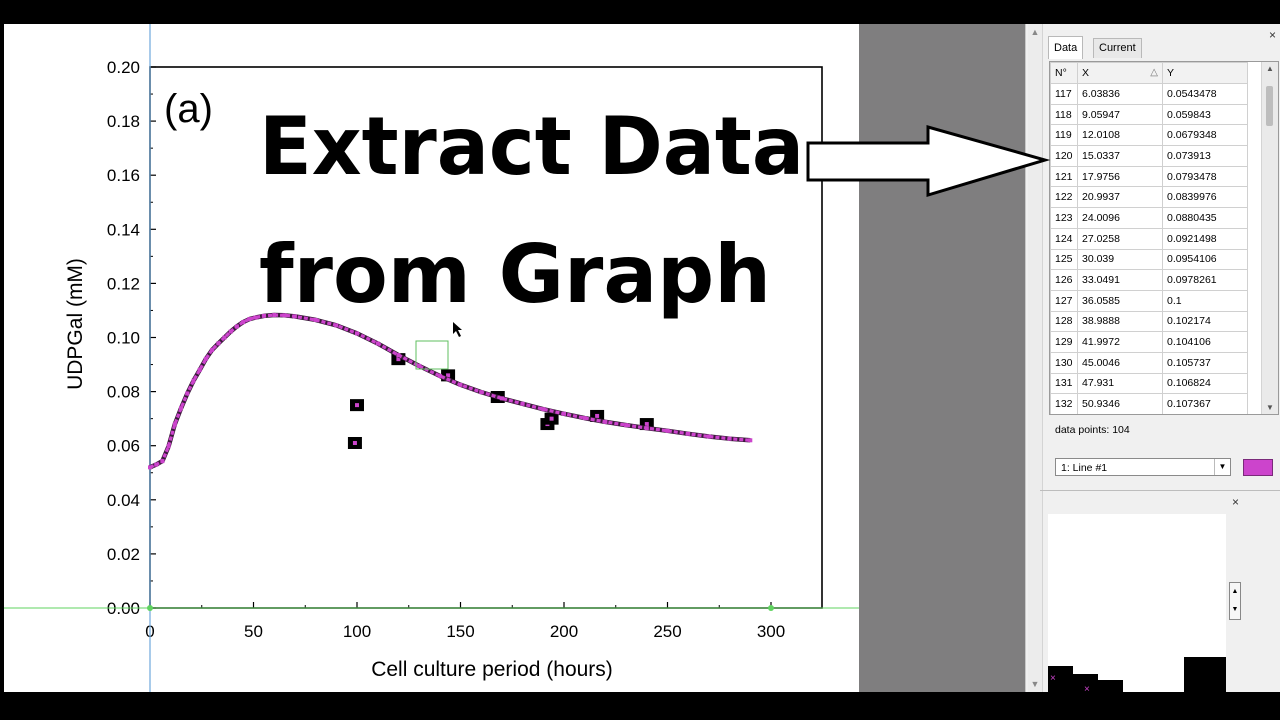  I want to click on table-row: 122 20.9937 0.0839976, so click(1149, 197).